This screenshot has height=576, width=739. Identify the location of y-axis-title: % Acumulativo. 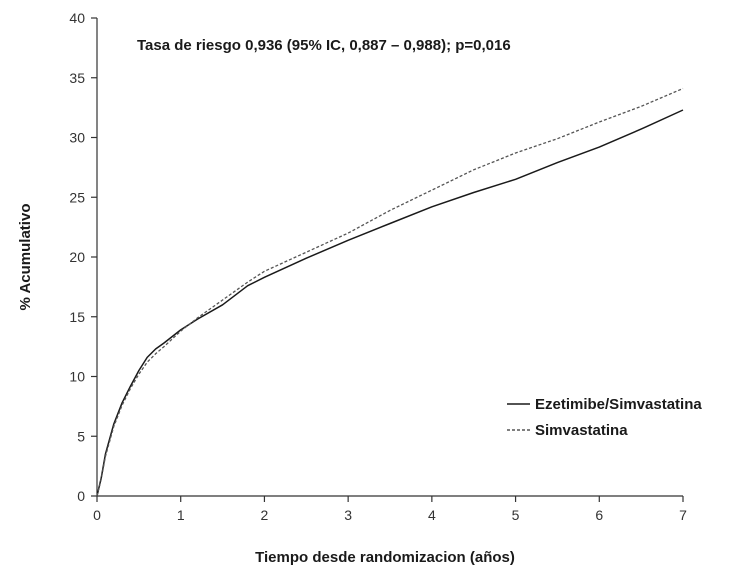
(25, 257).